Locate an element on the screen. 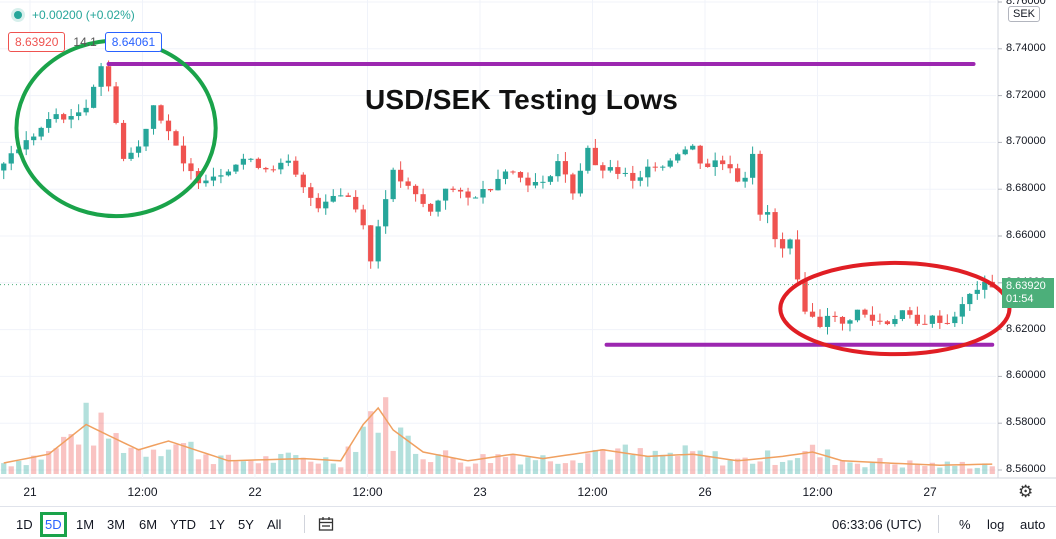 The image size is (1056, 539). range-1m-button: 1M is located at coordinates (85, 524).